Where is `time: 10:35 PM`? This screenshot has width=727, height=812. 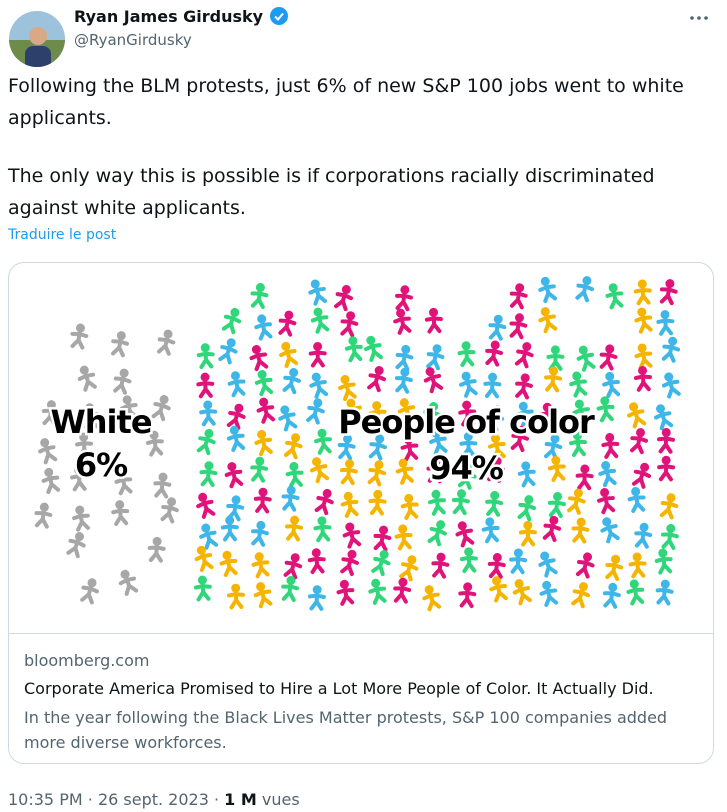 time: 10:35 PM is located at coordinates (45, 799).